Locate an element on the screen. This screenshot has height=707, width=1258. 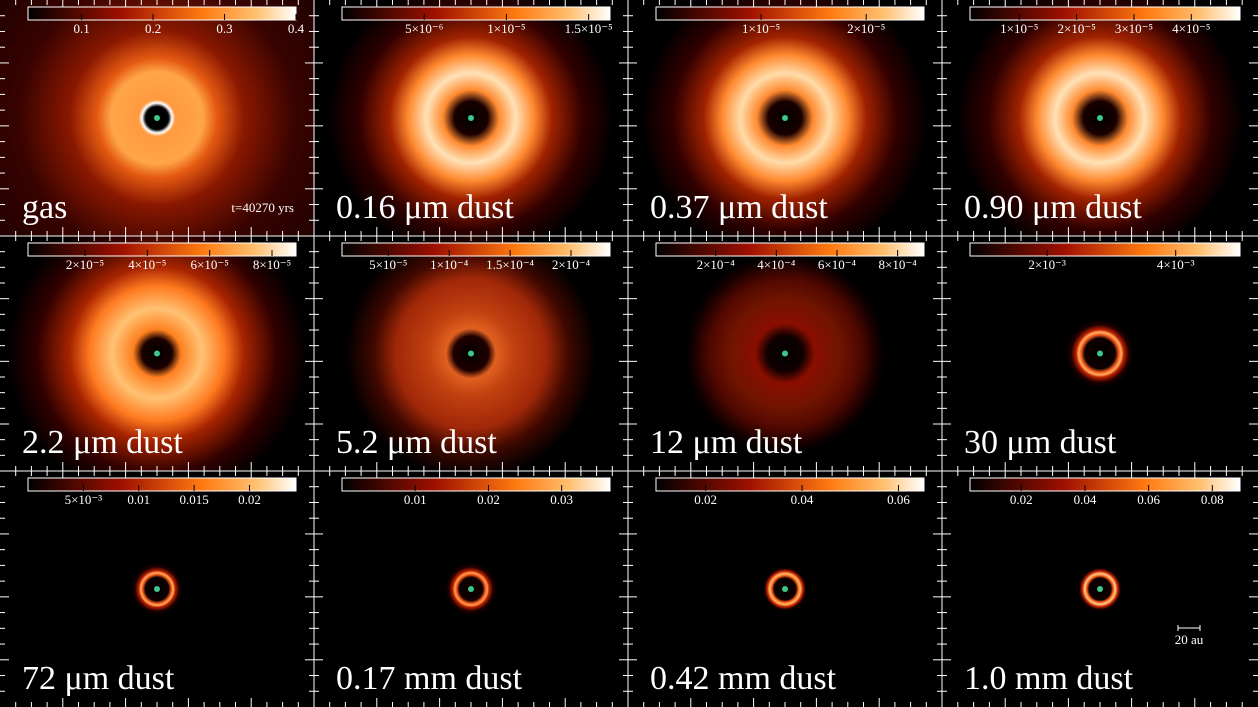
panel-label: 0.42 mm dust is located at coordinates (743, 678).